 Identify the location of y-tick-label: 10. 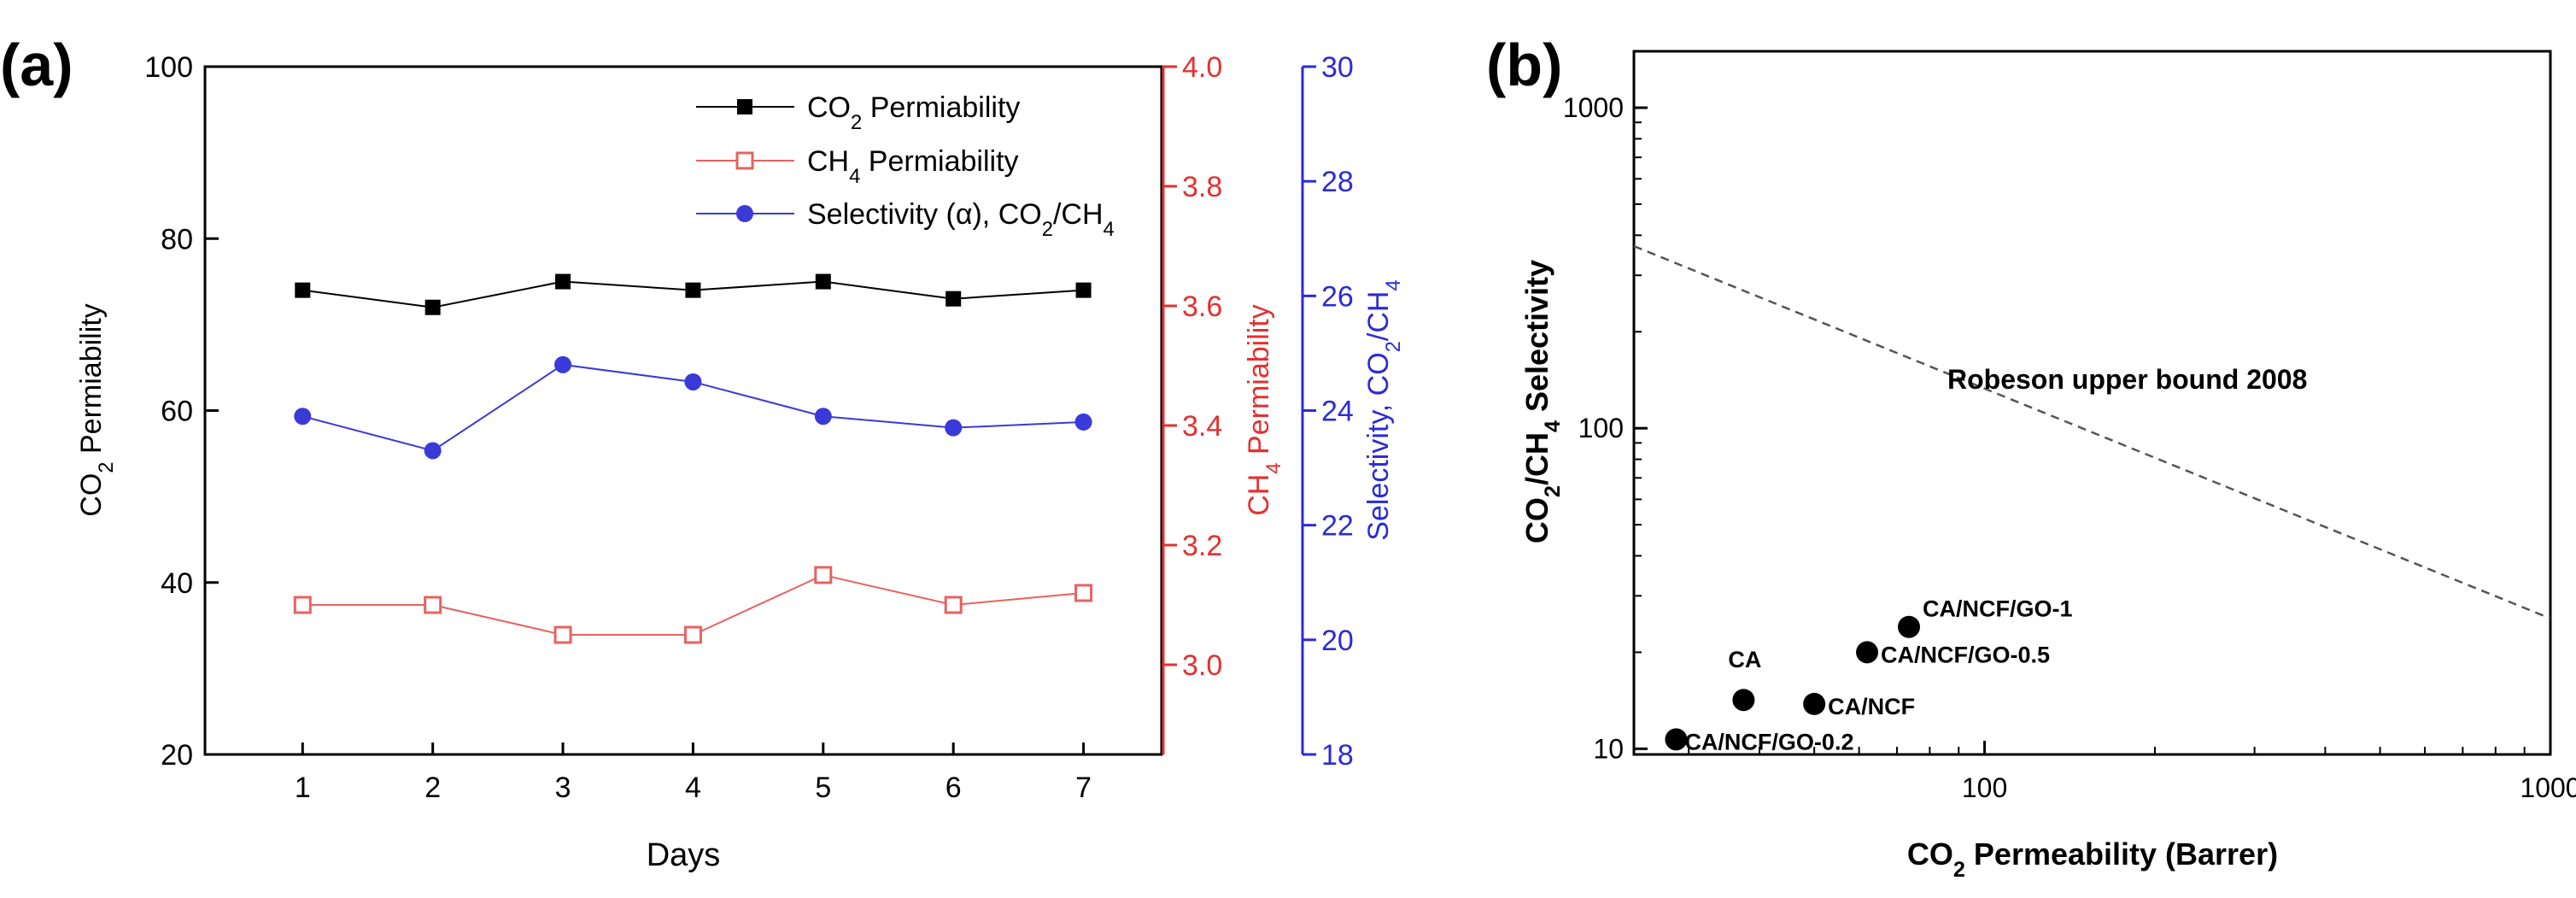
(1608, 749).